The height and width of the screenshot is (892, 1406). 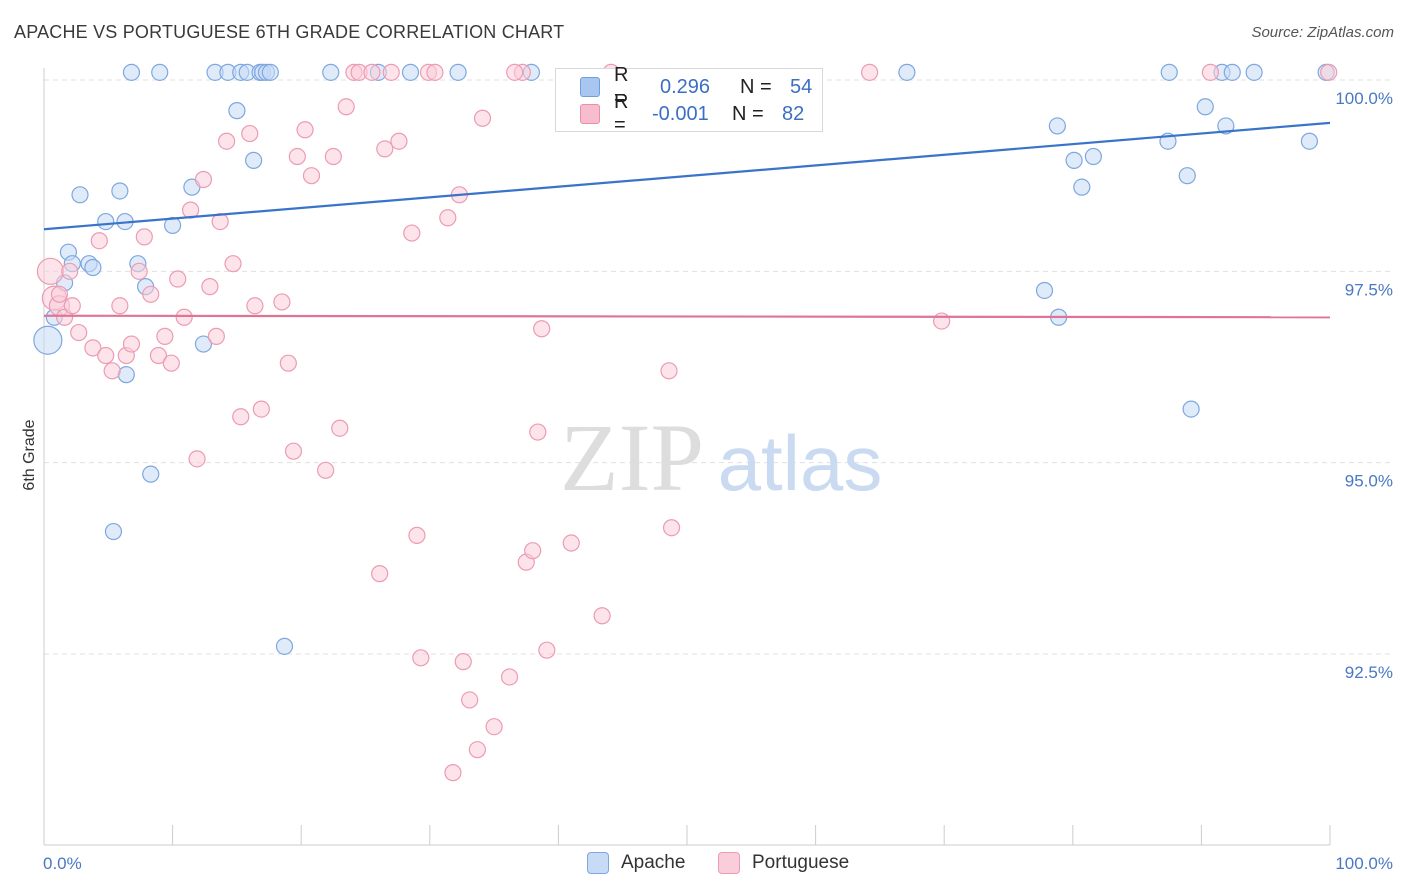 I want to click on legend-label-apache: Apache, so click(x=653, y=862).